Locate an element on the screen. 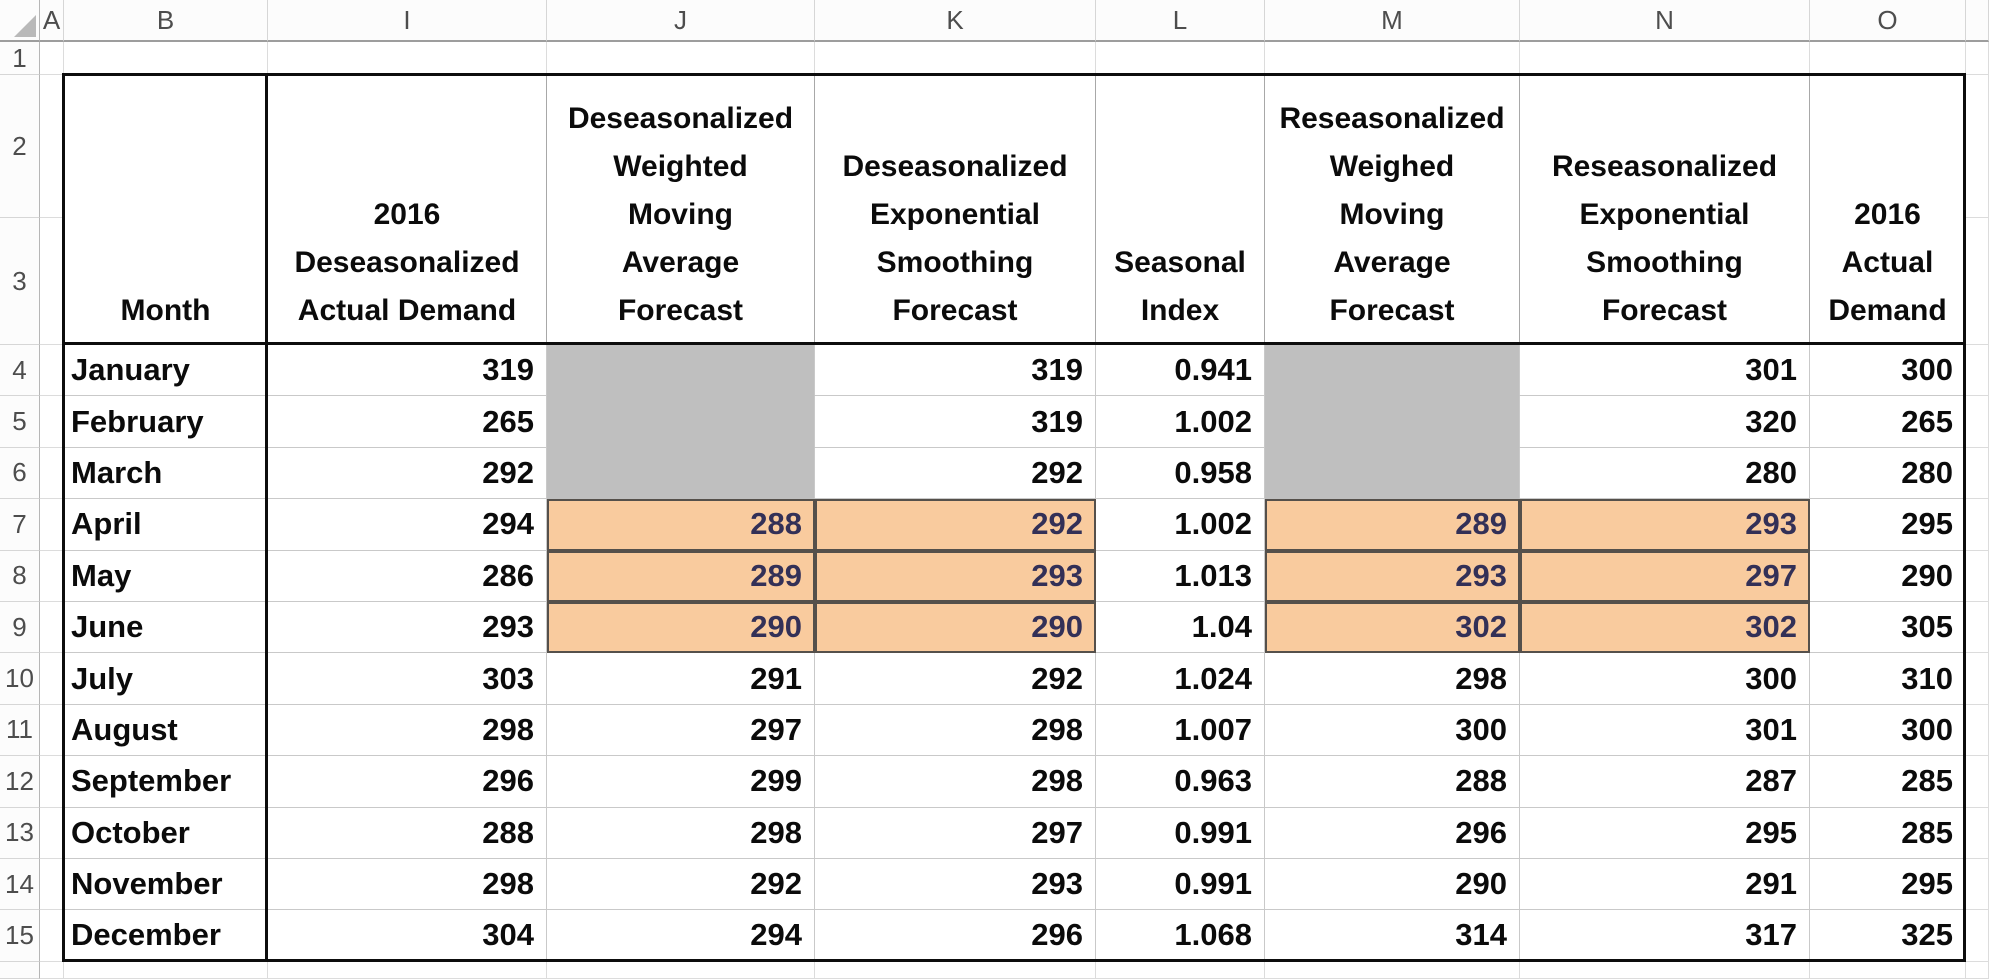  cell-N6: 280 is located at coordinates (1665, 473).